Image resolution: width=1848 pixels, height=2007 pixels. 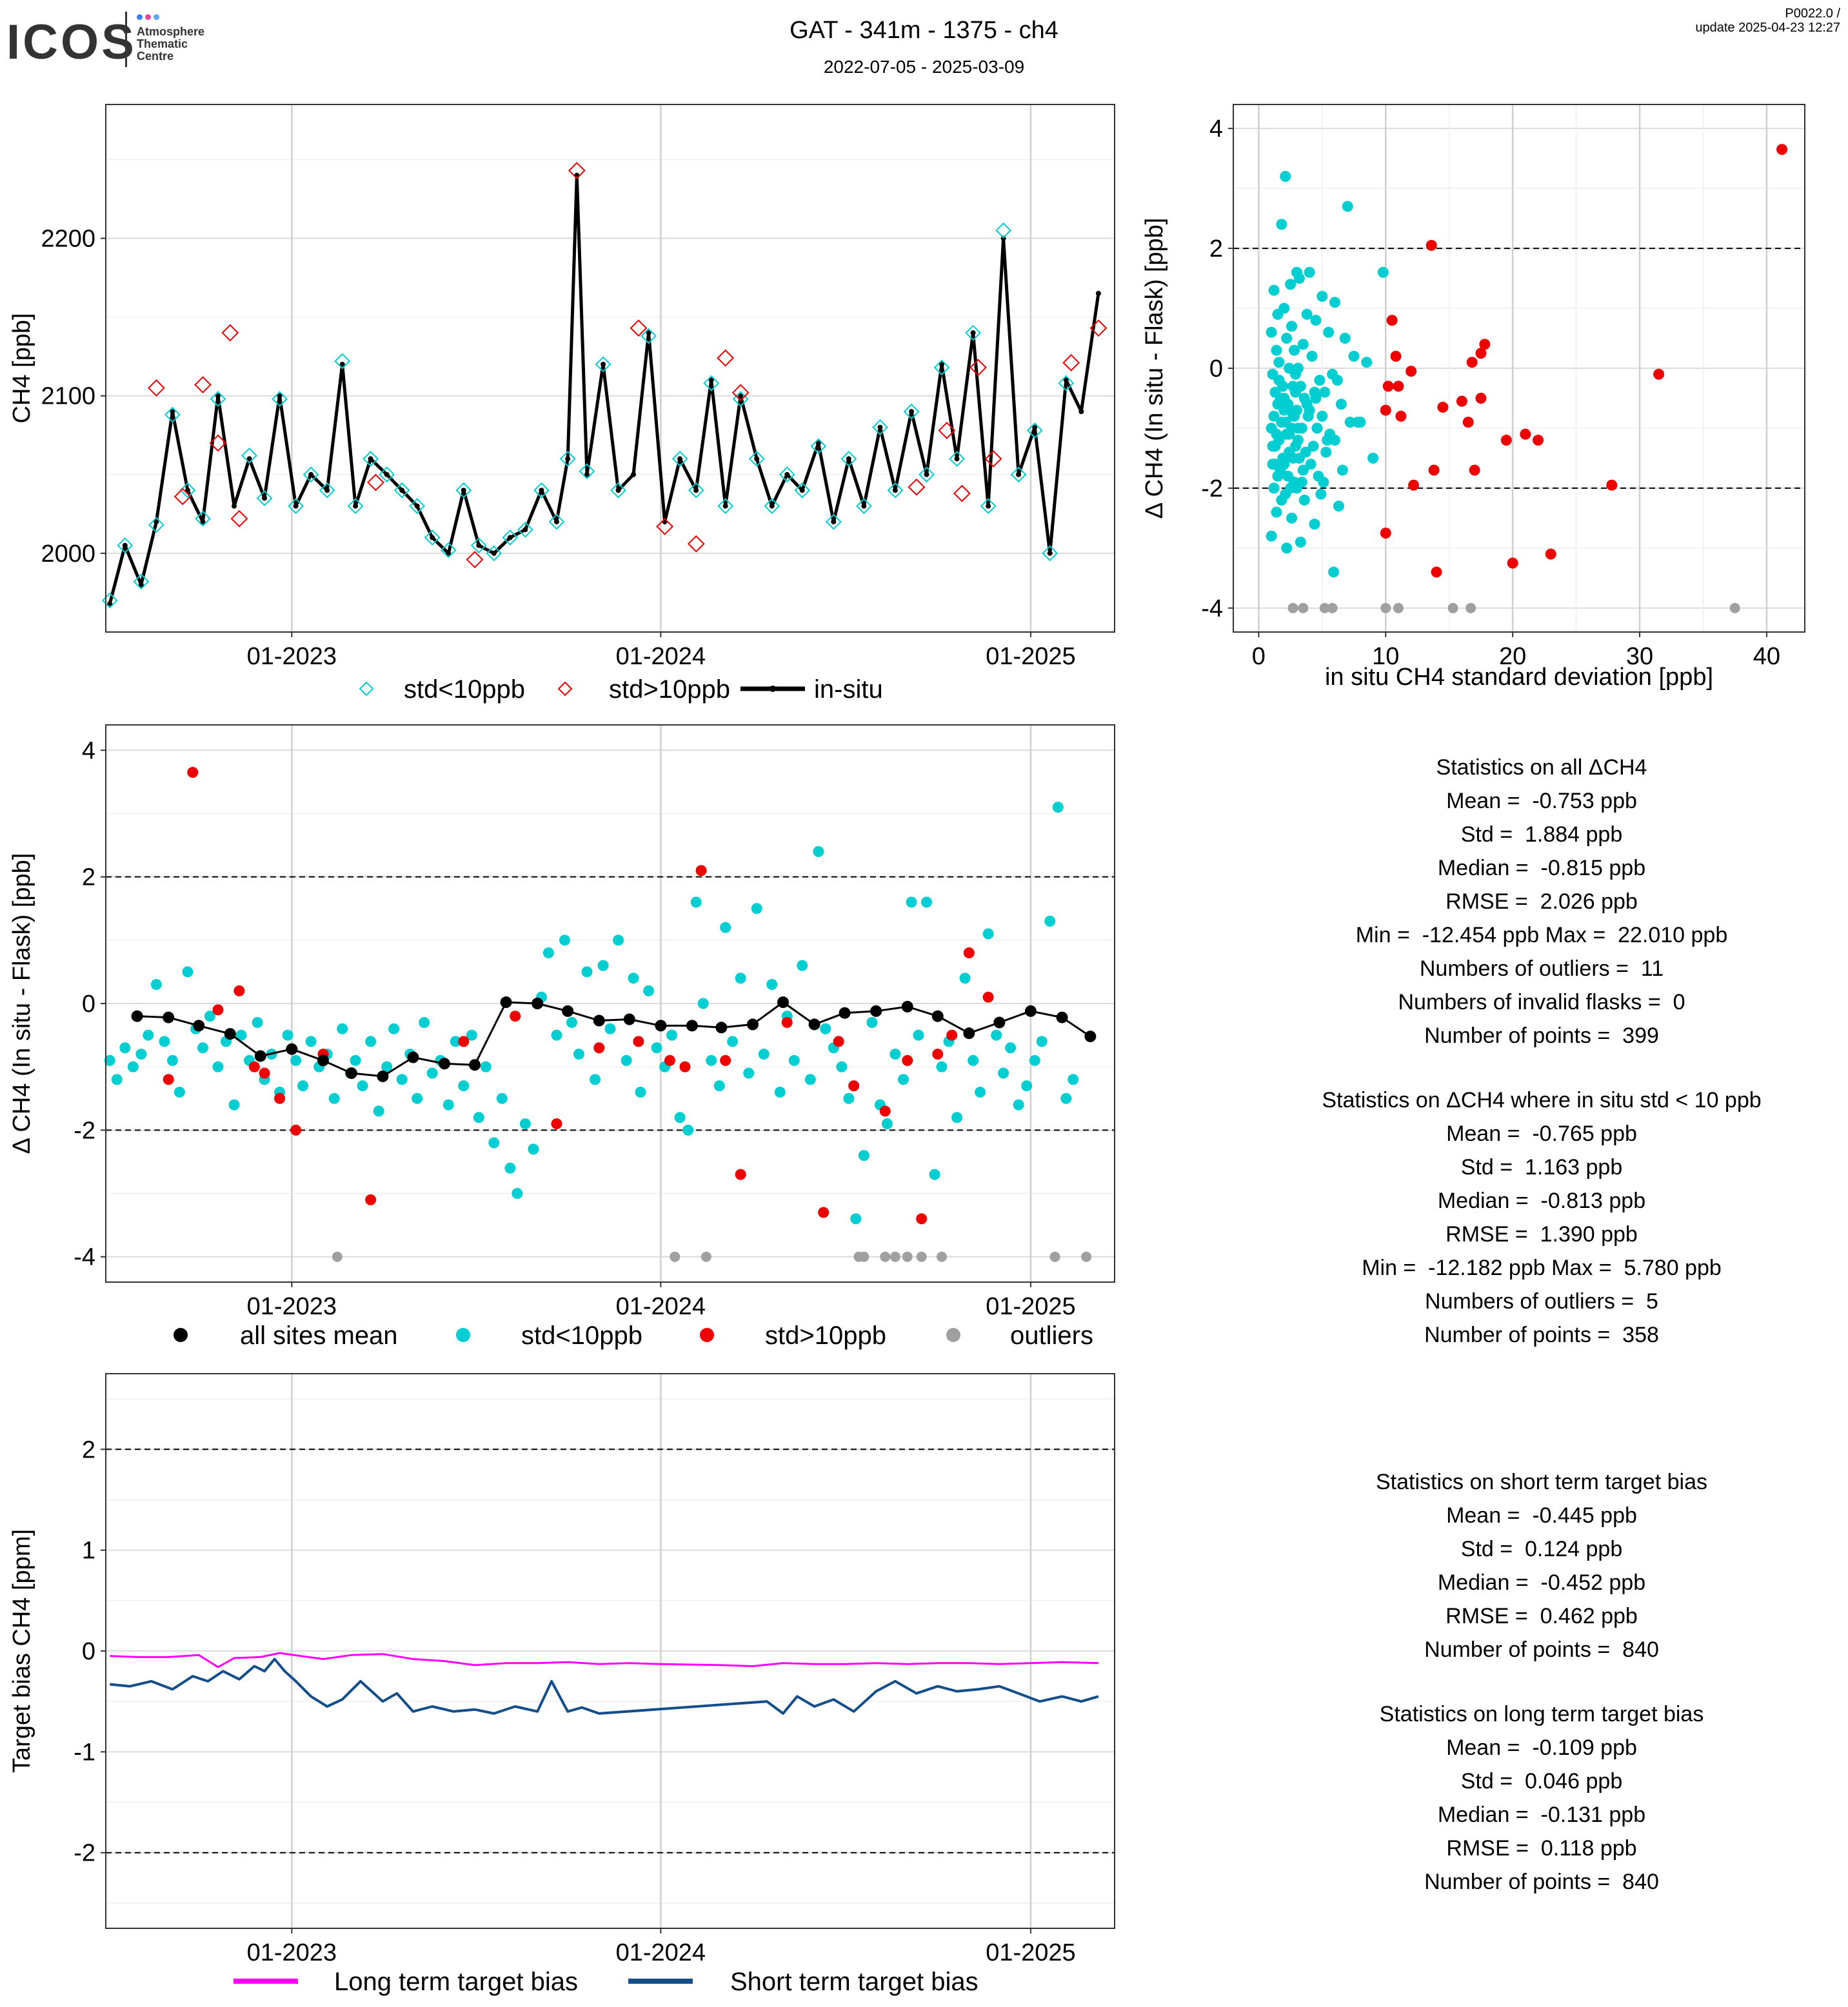 What do you see at coordinates (88, 1449) in the screenshot?
I see `target-ytick-label: 2` at bounding box center [88, 1449].